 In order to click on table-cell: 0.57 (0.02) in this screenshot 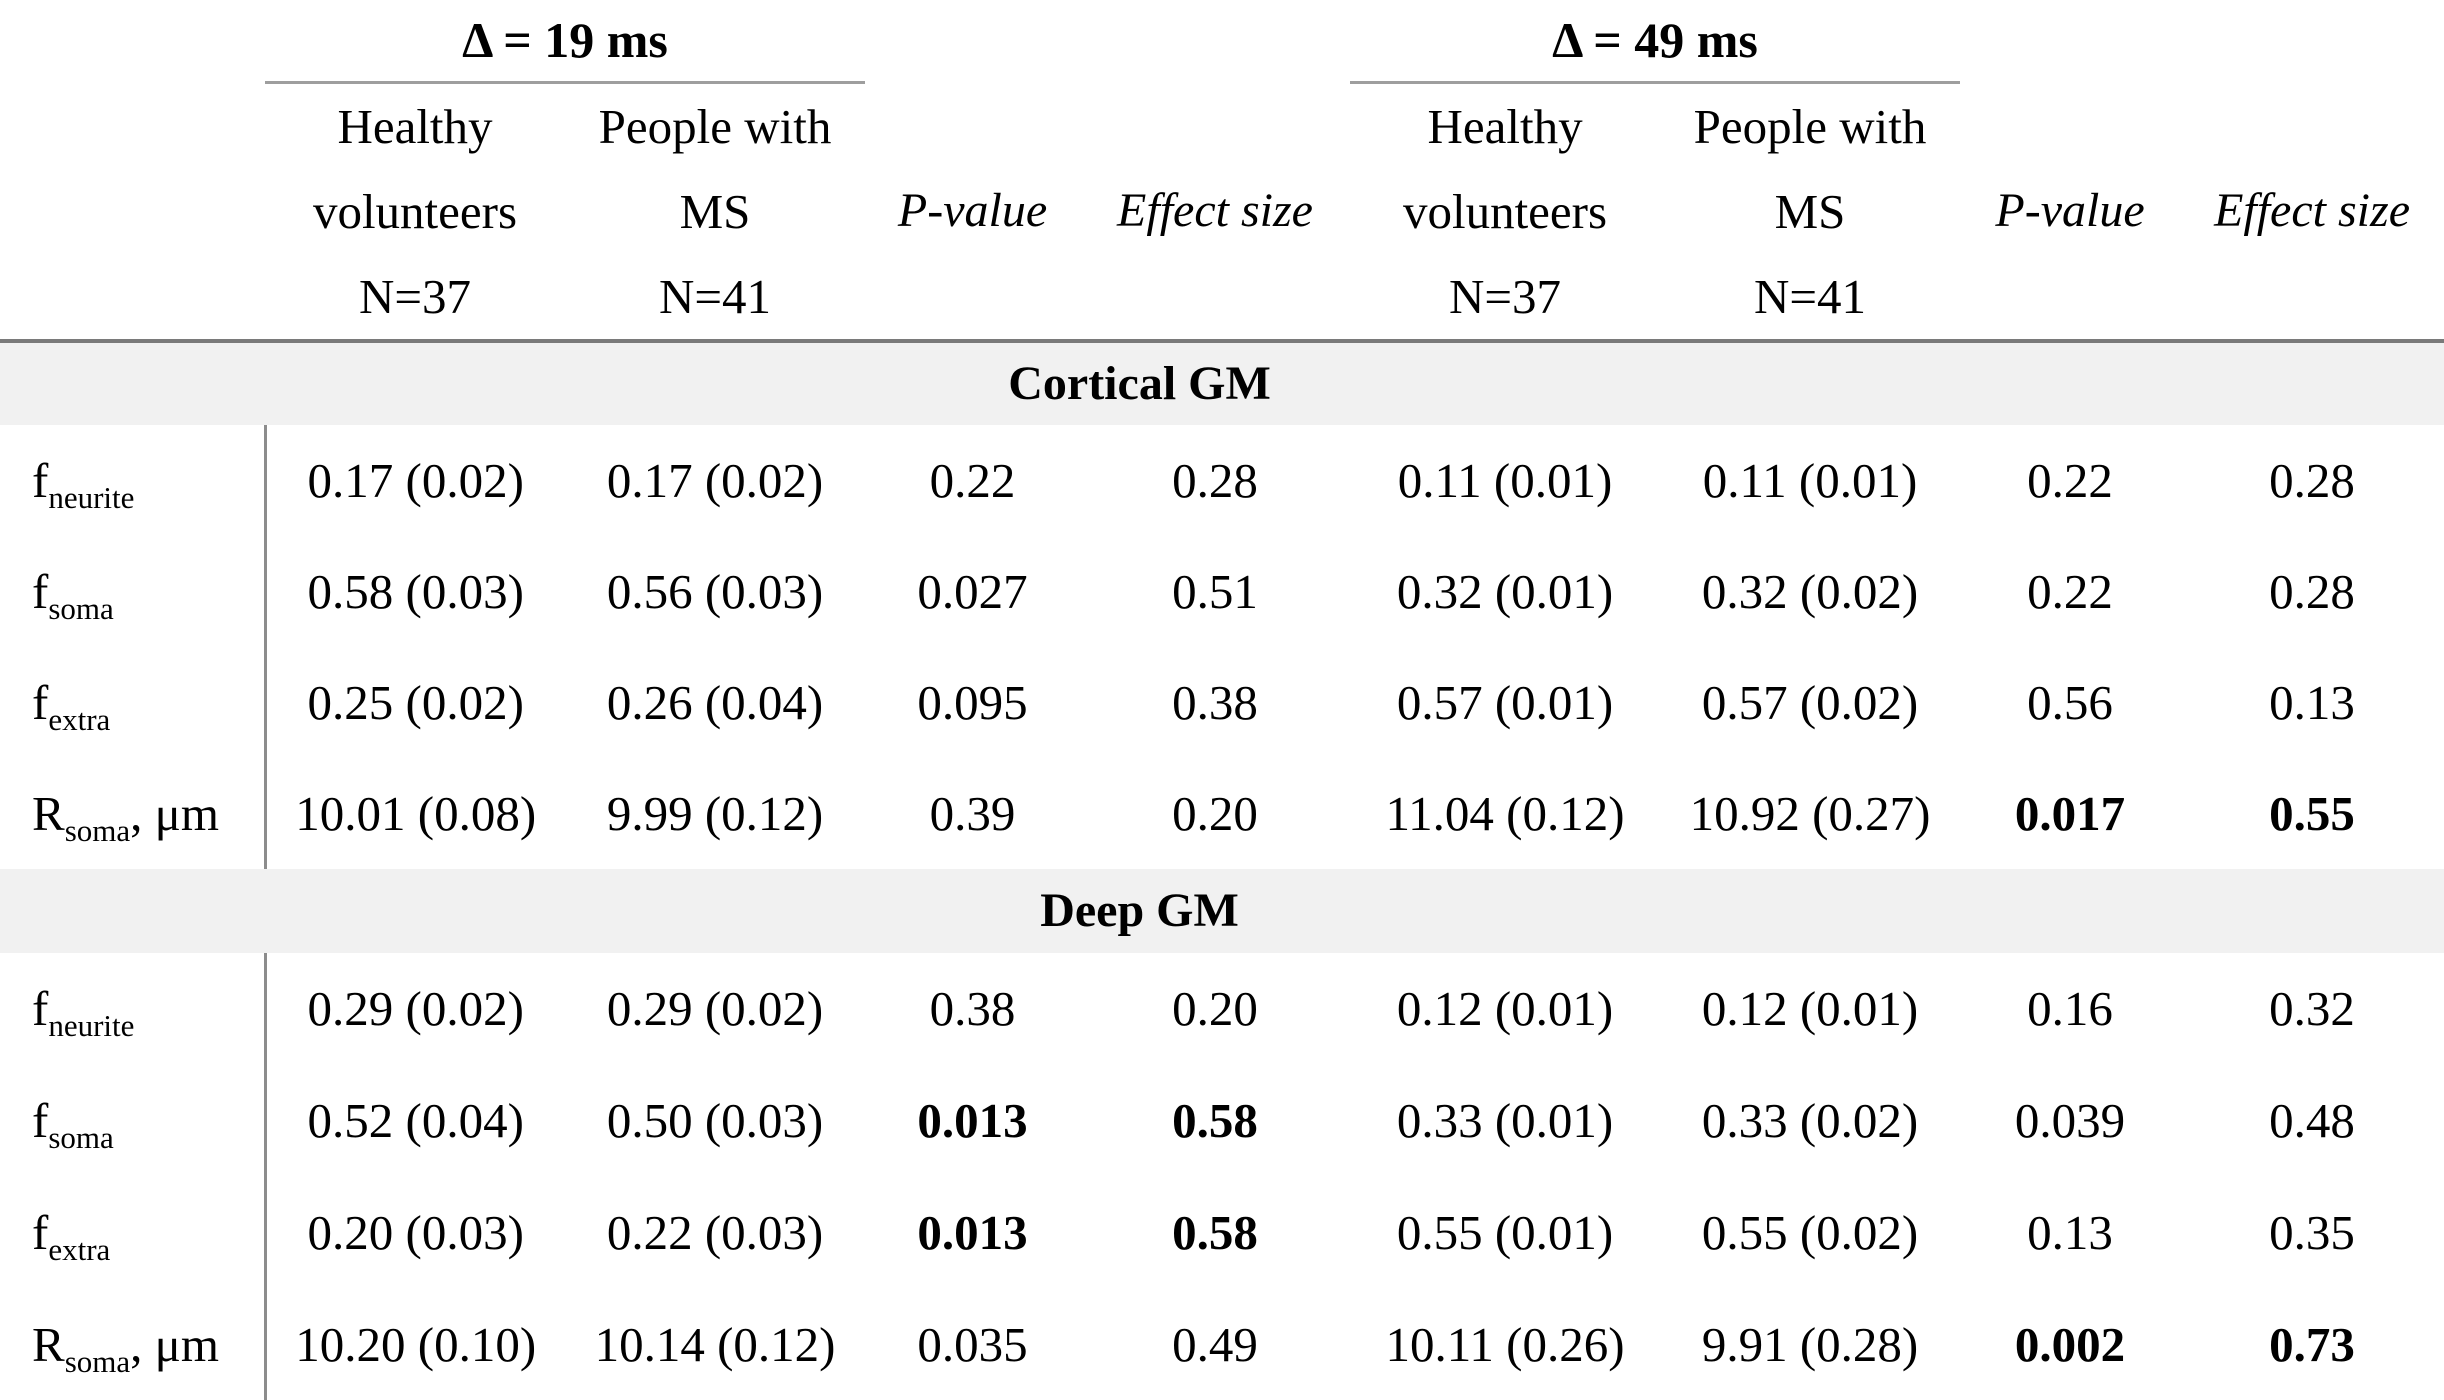, I will do `click(1810, 702)`.